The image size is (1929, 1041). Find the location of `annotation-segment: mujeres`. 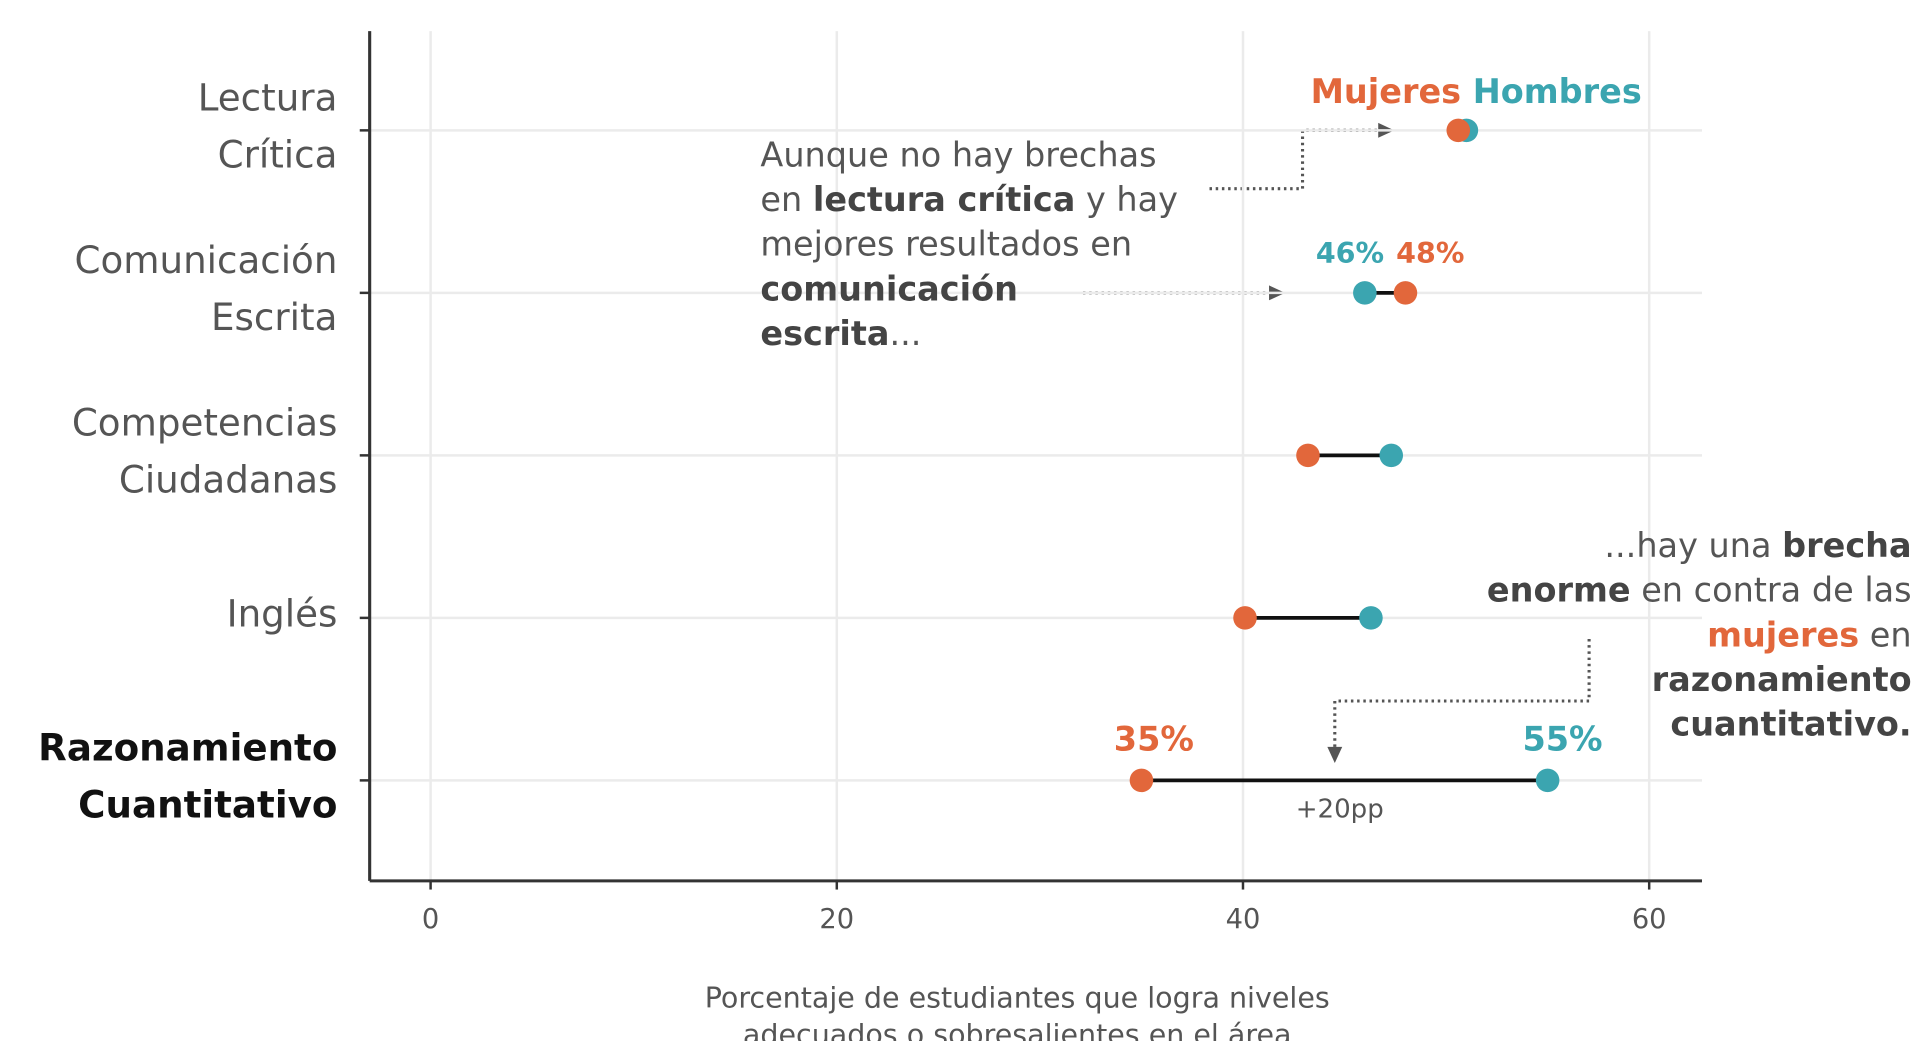

annotation-segment: mujeres is located at coordinates (1783, 634).